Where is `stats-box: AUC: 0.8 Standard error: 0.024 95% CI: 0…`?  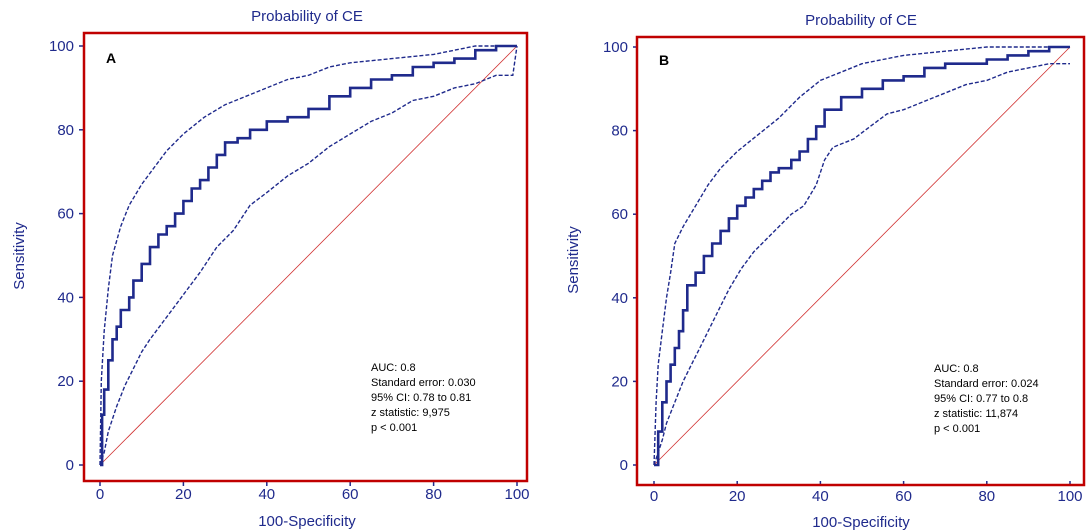 stats-box: AUC: 0.8 Standard error: 0.024 95% CI: 0… is located at coordinates (986, 399).